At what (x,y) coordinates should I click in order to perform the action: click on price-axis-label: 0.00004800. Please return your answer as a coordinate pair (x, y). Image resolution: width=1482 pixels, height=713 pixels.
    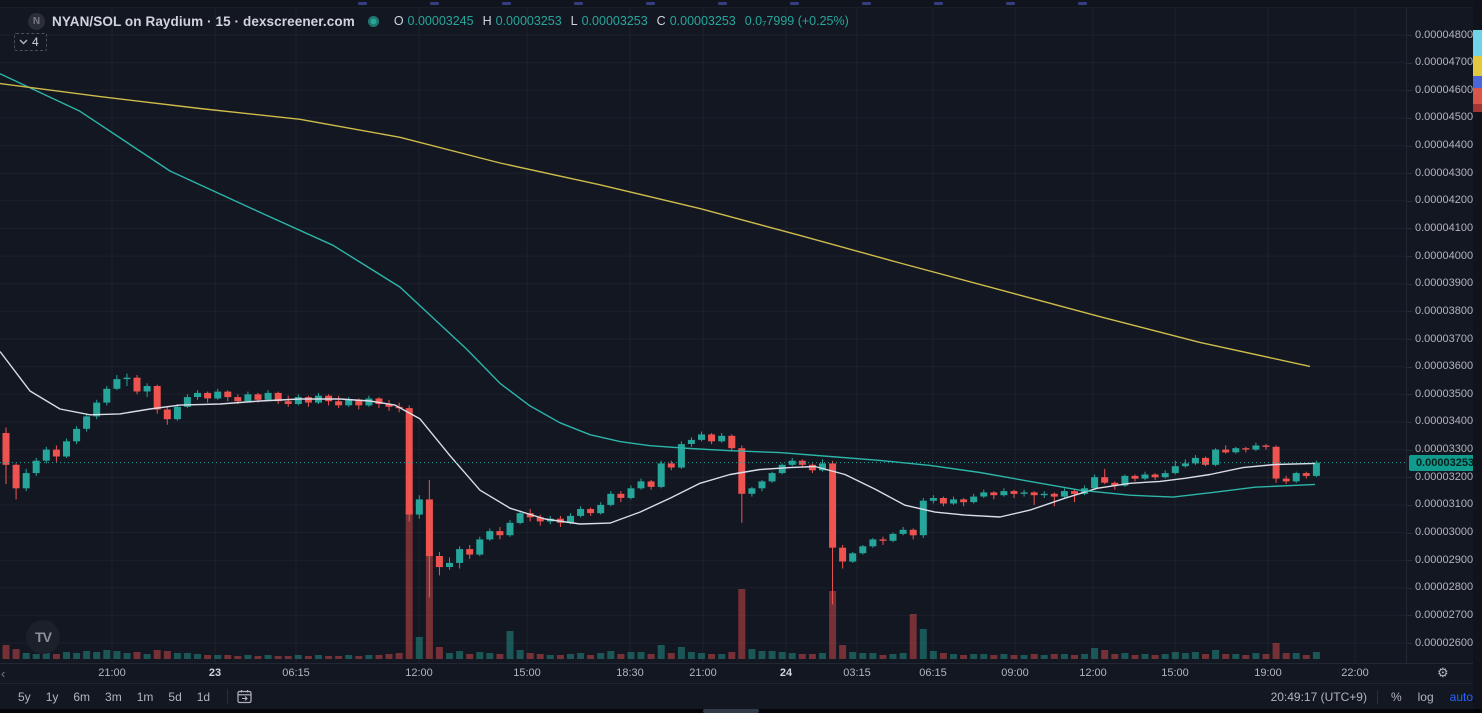
    Looking at the image, I should click on (1444, 34).